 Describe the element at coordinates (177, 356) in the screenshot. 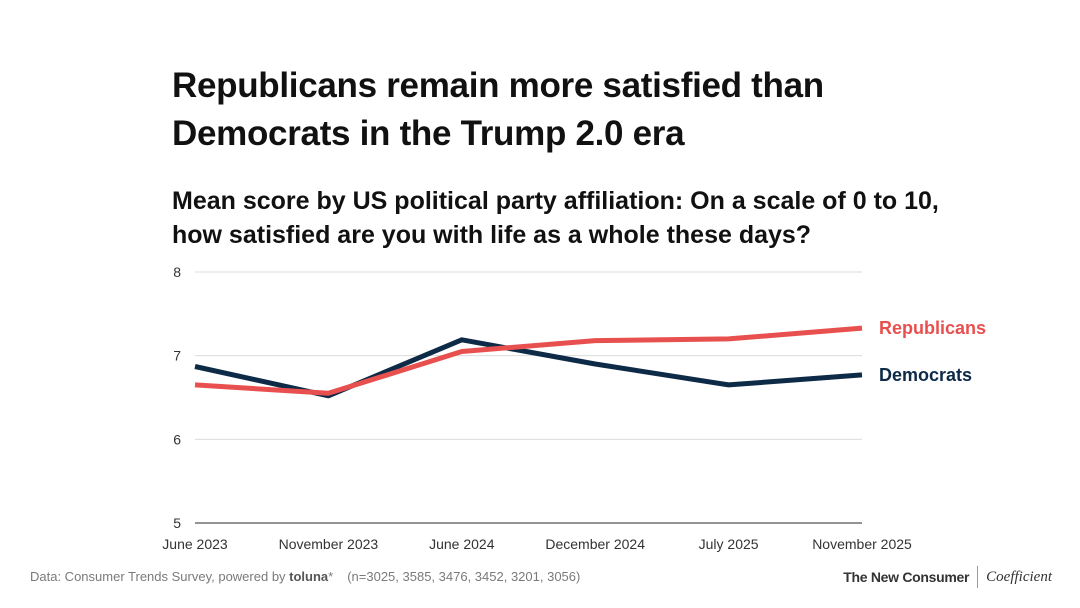

I see `y-tick-label: 7` at that location.